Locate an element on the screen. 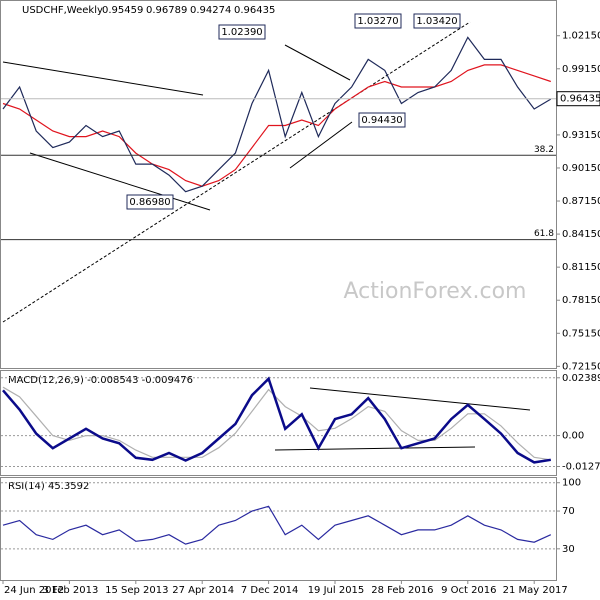  y-tick-label: 0.87150 is located at coordinates (581, 201).